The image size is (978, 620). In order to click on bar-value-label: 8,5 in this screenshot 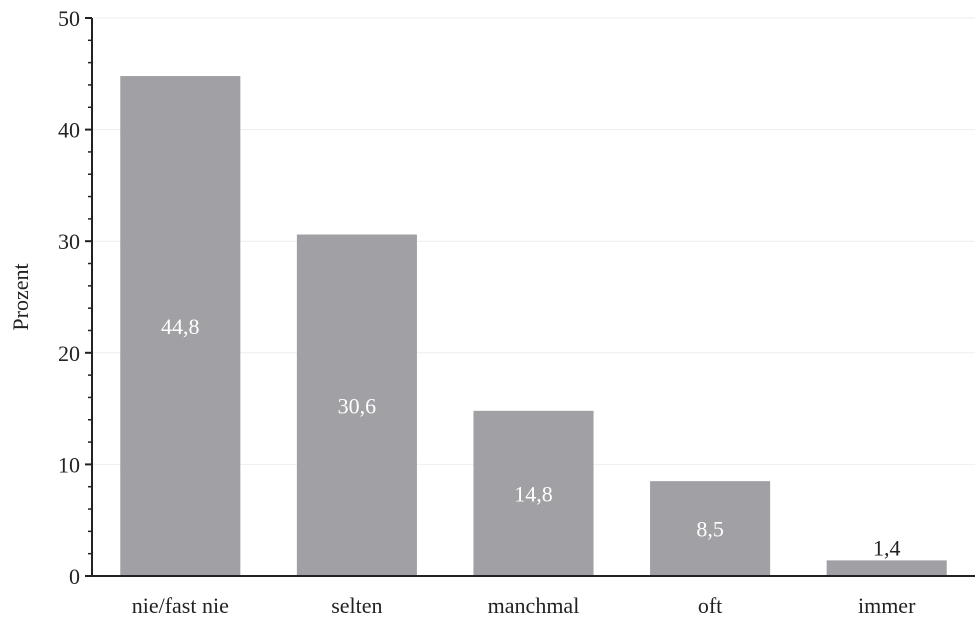, I will do `click(710, 529)`.